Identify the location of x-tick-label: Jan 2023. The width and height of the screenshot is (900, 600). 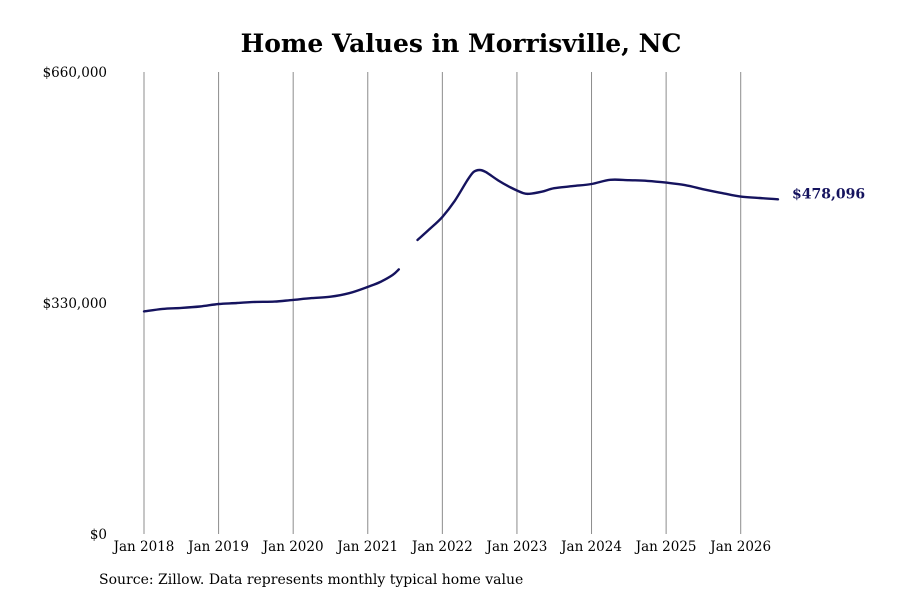
(516, 547).